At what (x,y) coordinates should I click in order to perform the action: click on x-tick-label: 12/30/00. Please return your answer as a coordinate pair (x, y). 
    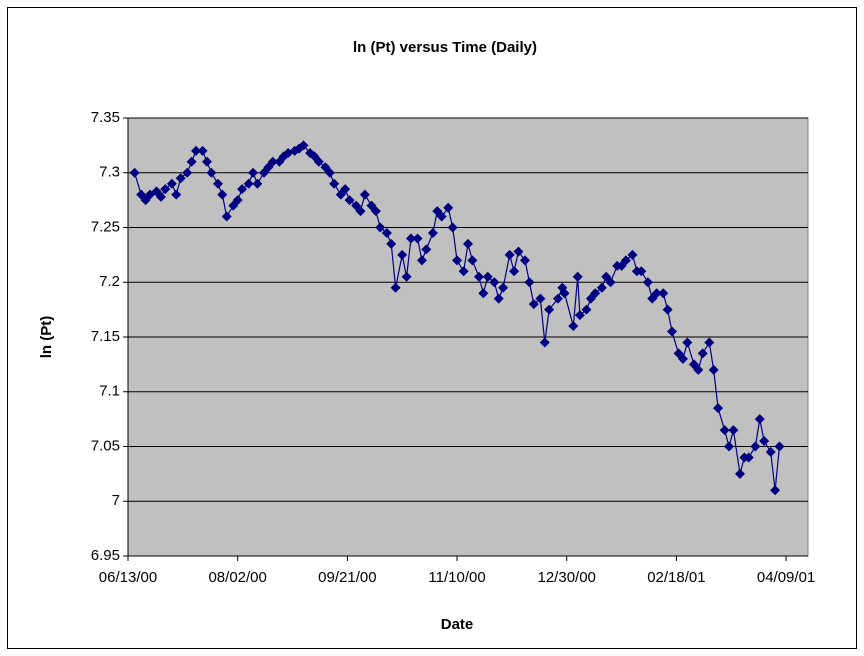
    Looking at the image, I should click on (567, 577).